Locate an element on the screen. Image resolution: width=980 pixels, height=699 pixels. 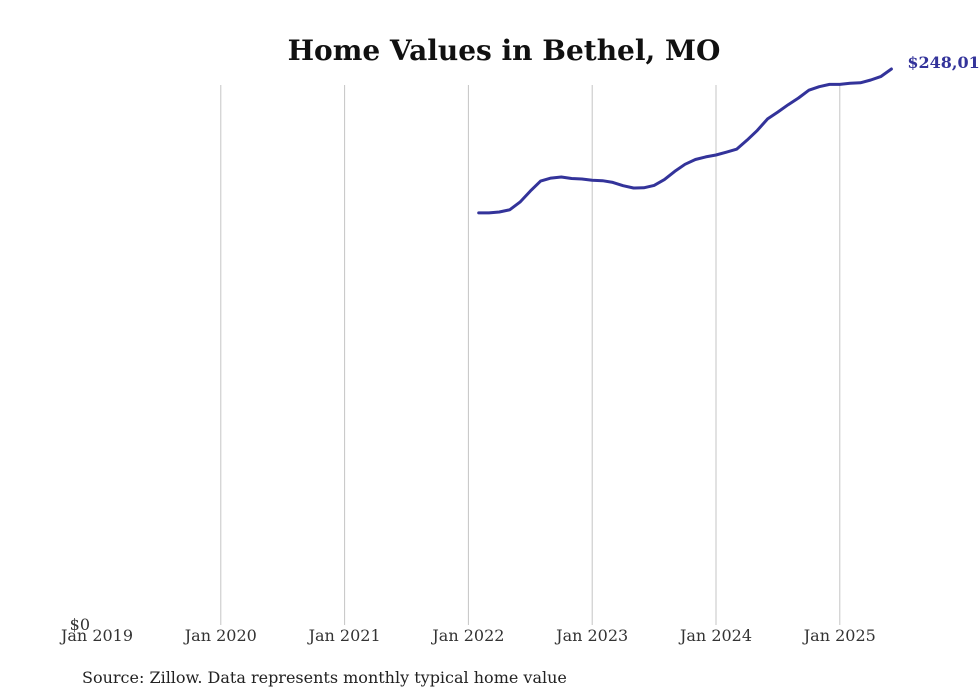
series-line is located at coordinates (685, 141).